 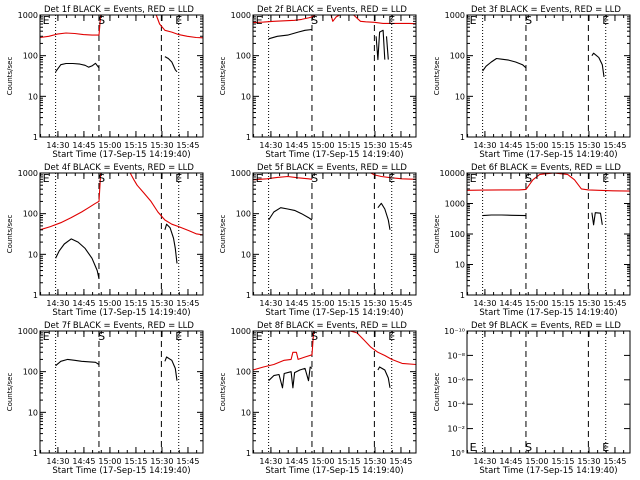 I want to click on x-tick-label: 15:15, so click(x=135, y=303).